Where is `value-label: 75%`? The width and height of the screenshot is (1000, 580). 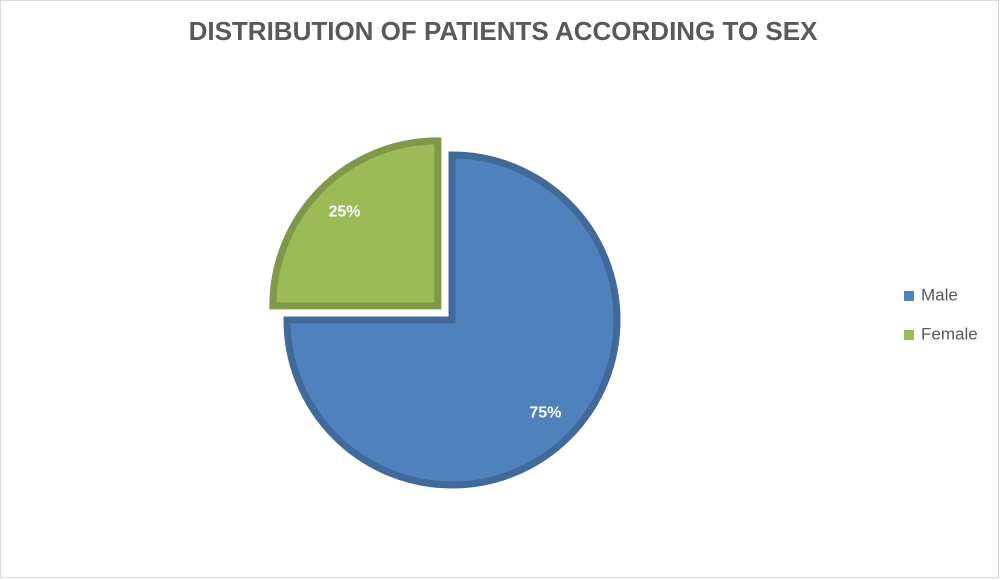 value-label: 75% is located at coordinates (545, 413).